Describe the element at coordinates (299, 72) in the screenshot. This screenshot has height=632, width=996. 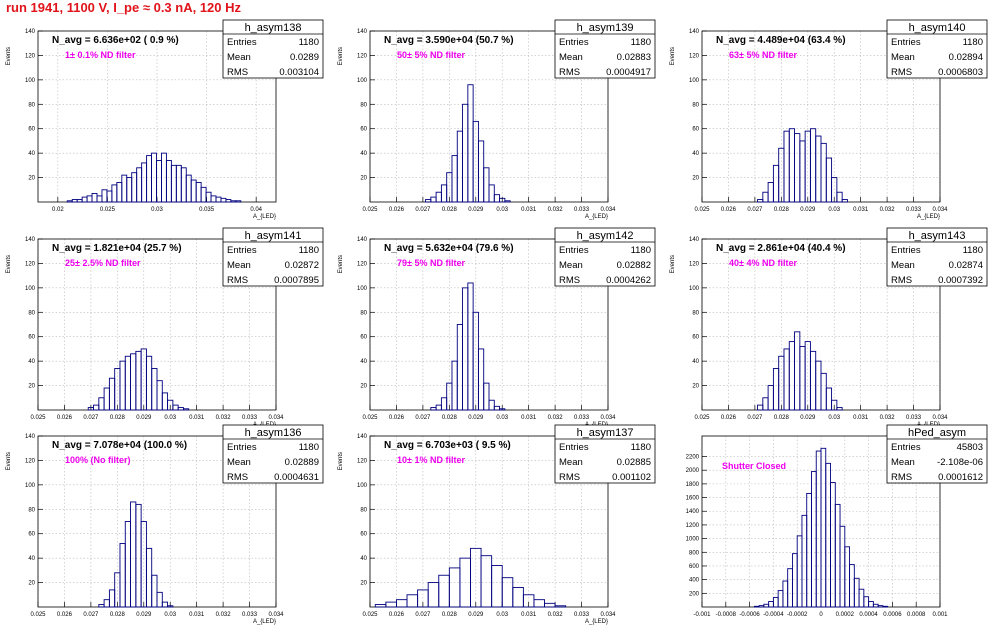
I see `stats-value-rms: 0.003104` at that location.